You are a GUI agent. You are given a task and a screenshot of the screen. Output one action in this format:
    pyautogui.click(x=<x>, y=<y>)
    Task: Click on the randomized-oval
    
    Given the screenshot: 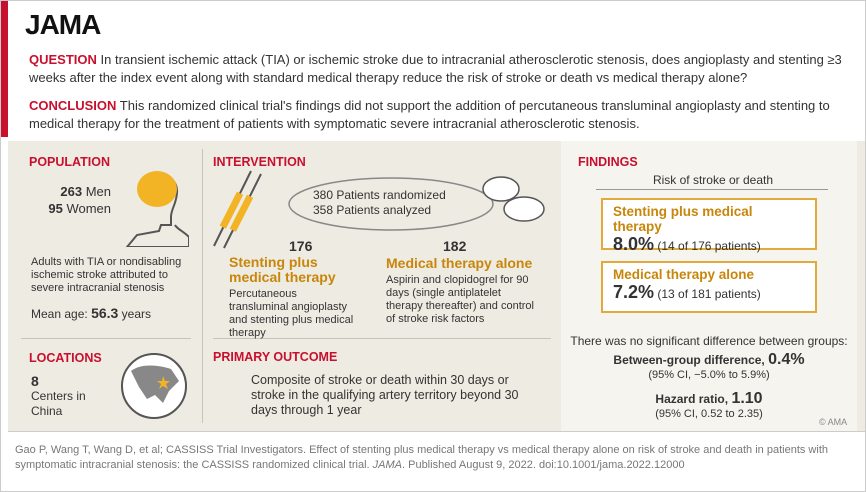 What is the action you would take?
    pyautogui.click(x=391, y=204)
    